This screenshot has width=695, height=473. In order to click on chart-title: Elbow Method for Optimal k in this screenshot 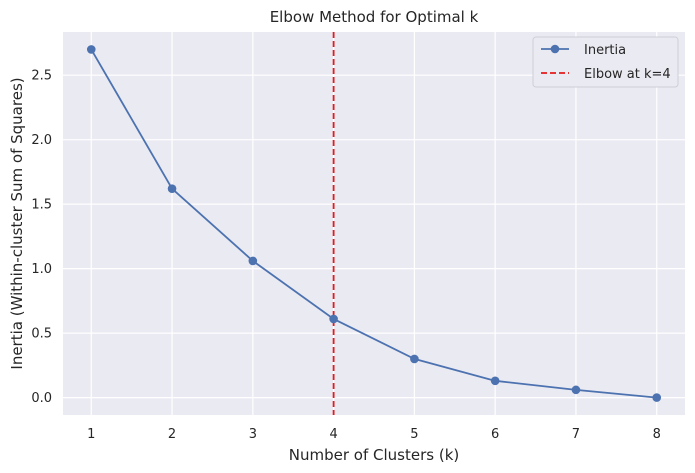, I will do `click(374, 17)`.